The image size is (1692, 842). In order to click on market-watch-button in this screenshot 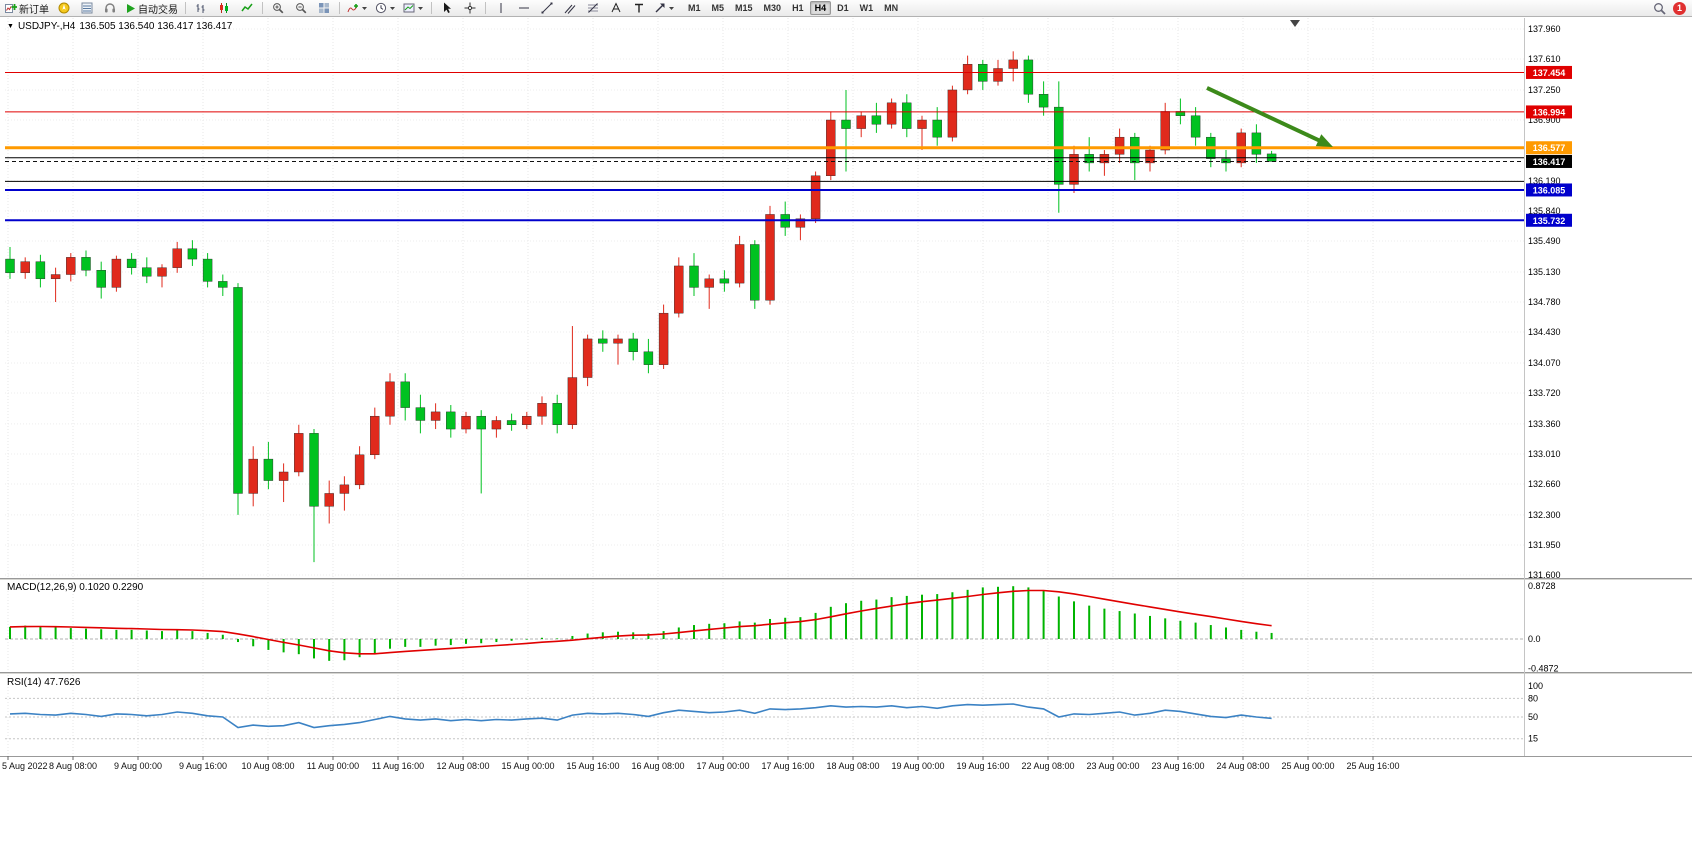, I will do `click(87, 8)`.